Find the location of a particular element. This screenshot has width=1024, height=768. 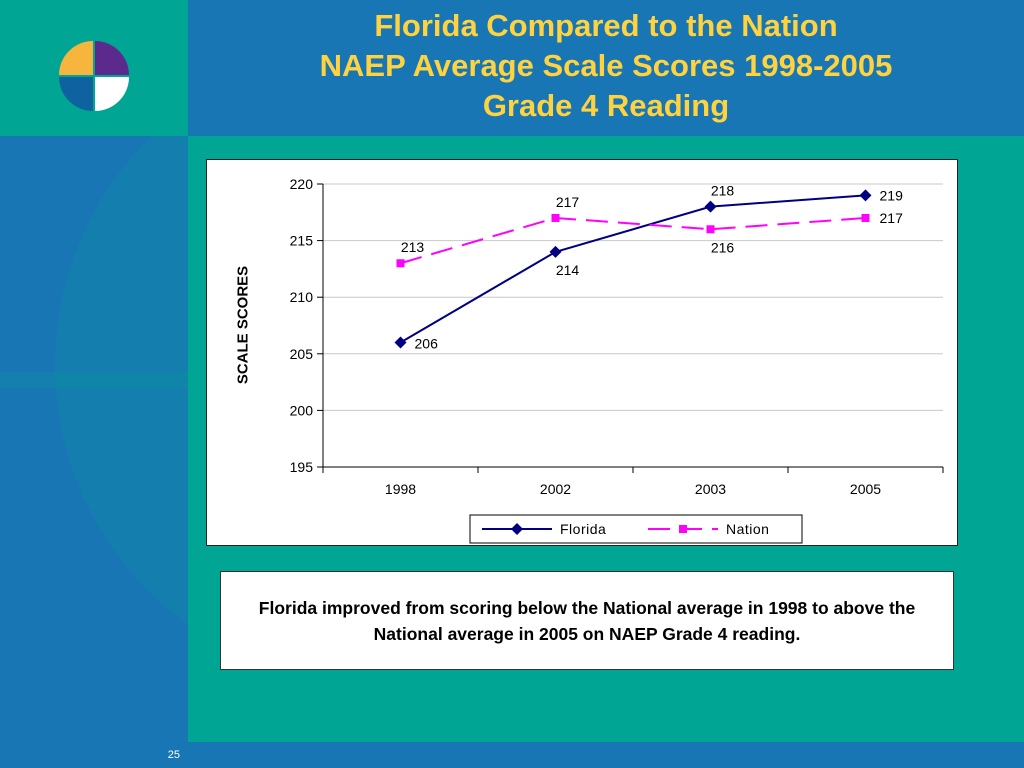

series-line-florida is located at coordinates (632, 269).